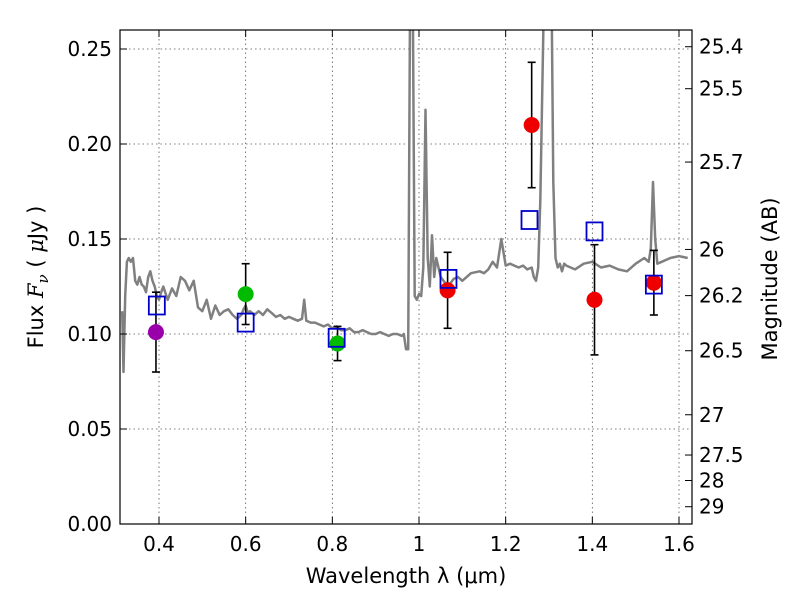  I want to click on y-axis-label-f: F, so click(36, 290).